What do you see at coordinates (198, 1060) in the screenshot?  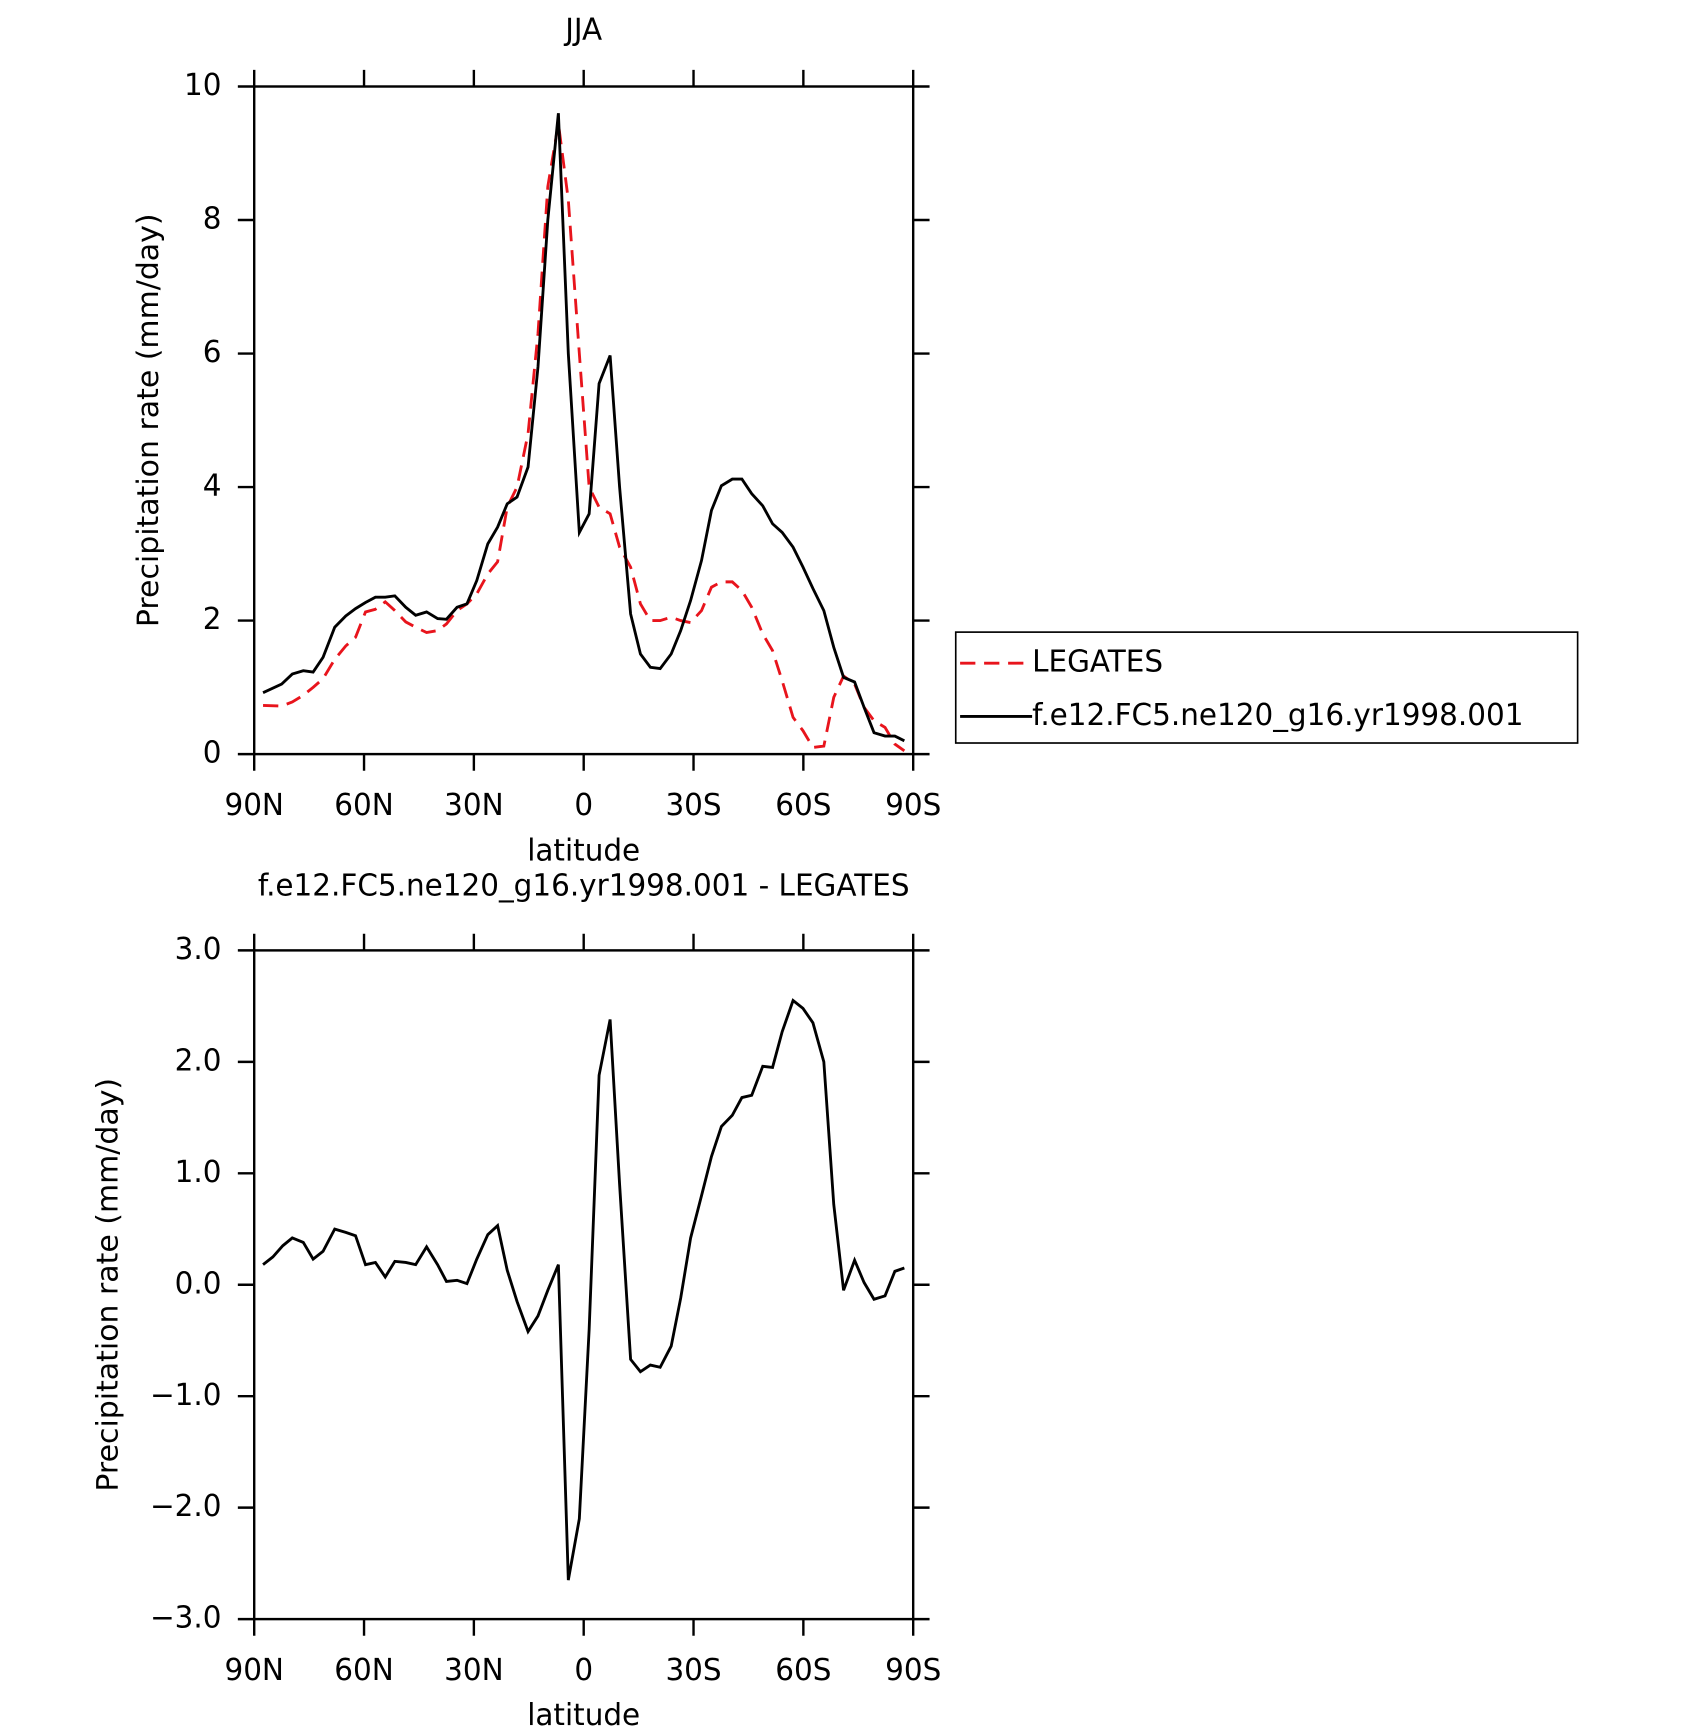 I see `y-tick-label: 2.0` at bounding box center [198, 1060].